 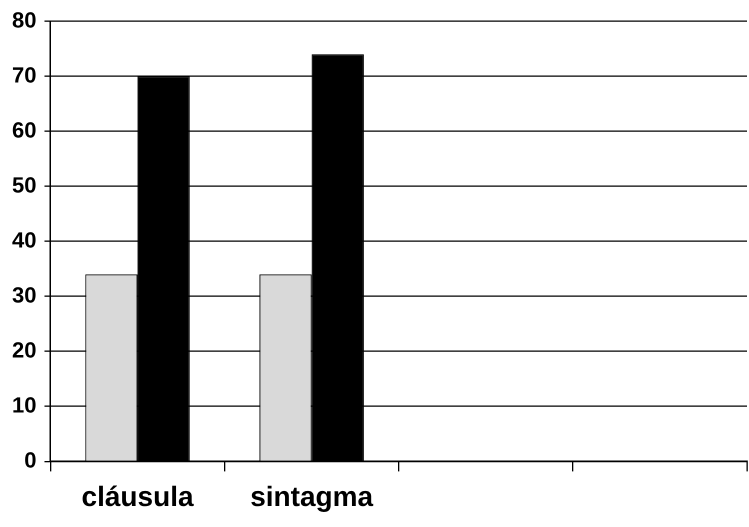 I want to click on y-tick-label: 10, so click(x=24, y=405).